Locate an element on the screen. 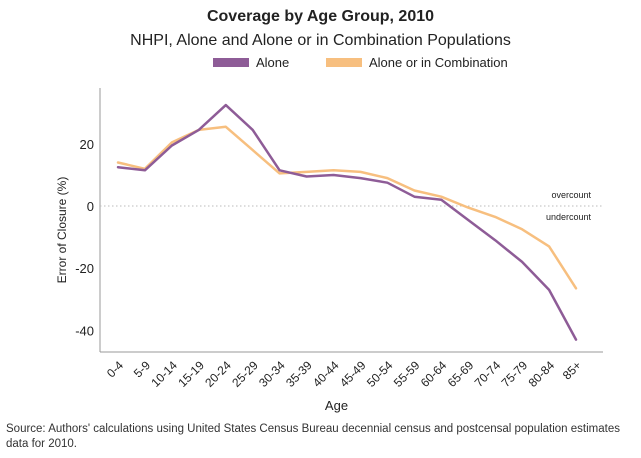 Image resolution: width=641 pixels, height=458 pixels. y-axis-title: Error of Closure (%) is located at coordinates (62, 230).